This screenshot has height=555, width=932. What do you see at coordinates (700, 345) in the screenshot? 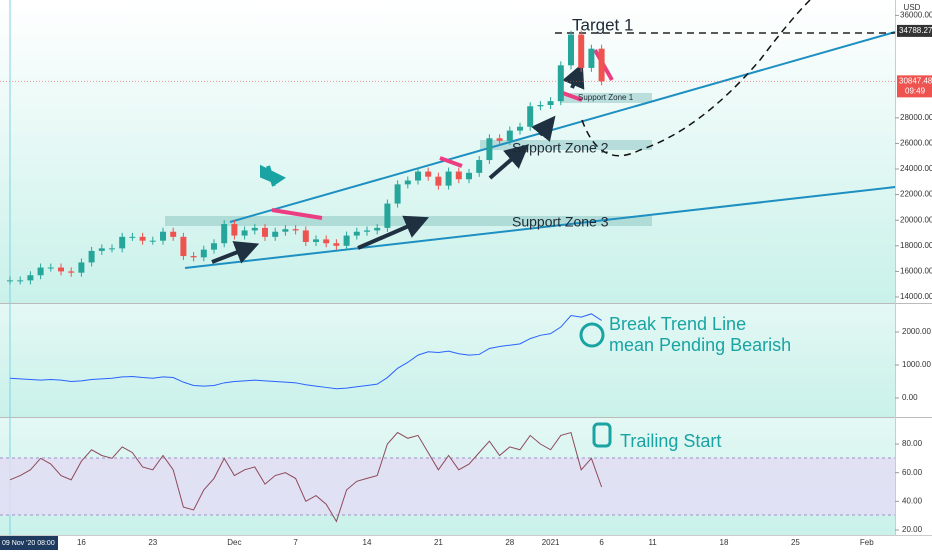
I see `break-label-2: mean Pending Bearish` at bounding box center [700, 345].